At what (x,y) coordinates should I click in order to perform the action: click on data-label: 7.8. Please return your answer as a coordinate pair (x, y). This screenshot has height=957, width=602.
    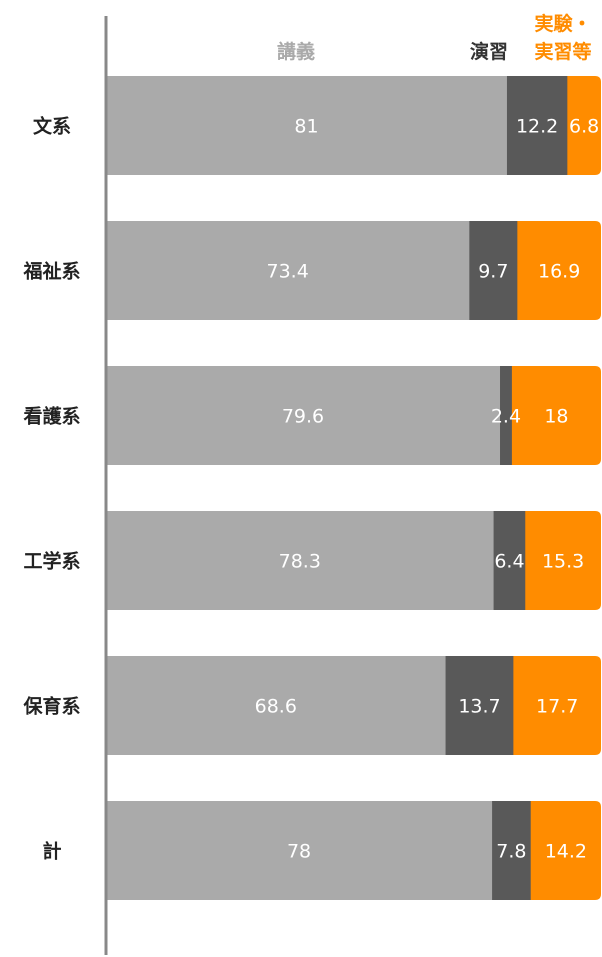
    Looking at the image, I should click on (511, 852).